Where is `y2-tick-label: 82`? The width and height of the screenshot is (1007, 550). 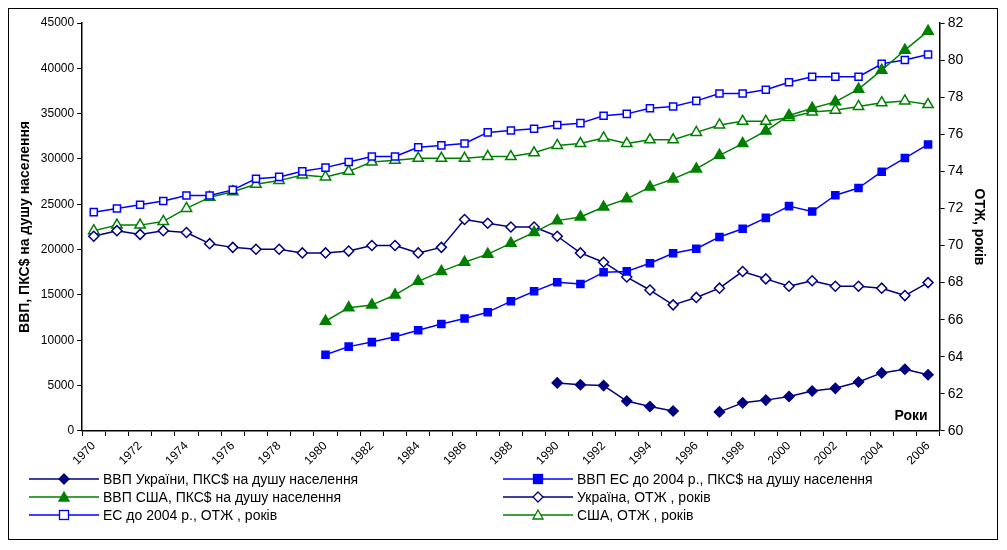 y2-tick-label: 82 is located at coordinates (955, 21).